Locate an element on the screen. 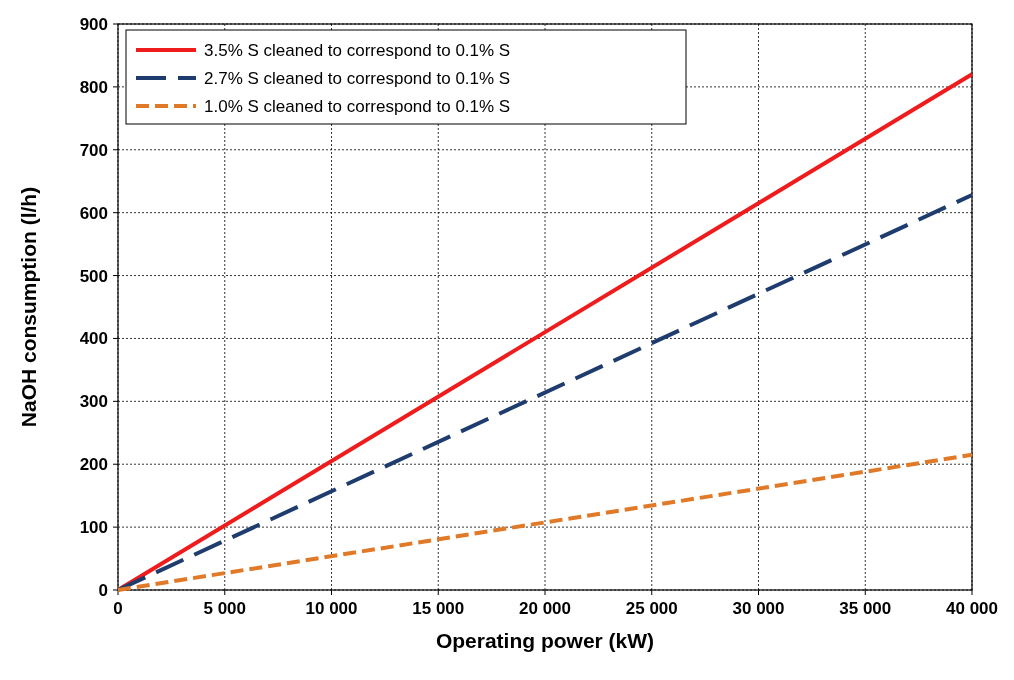 The image size is (1014, 680). x-tick-label: 30 000 is located at coordinates (758, 608).